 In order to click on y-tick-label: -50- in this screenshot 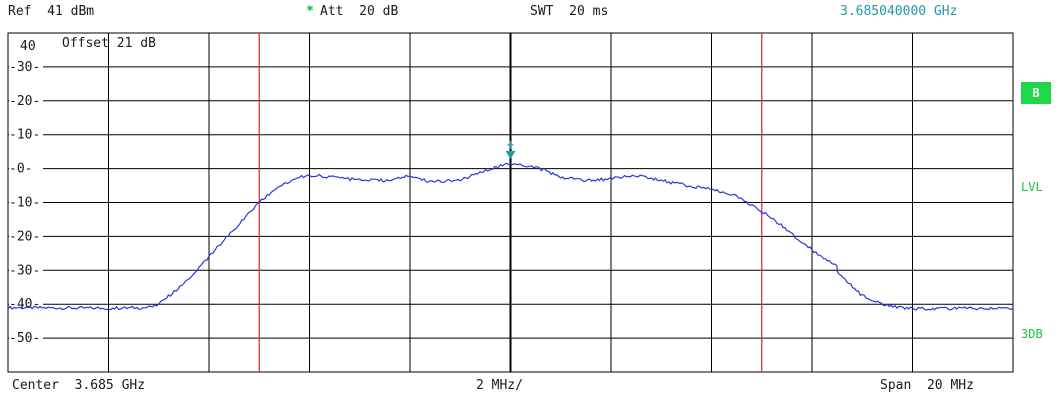, I will do `click(24, 338)`.